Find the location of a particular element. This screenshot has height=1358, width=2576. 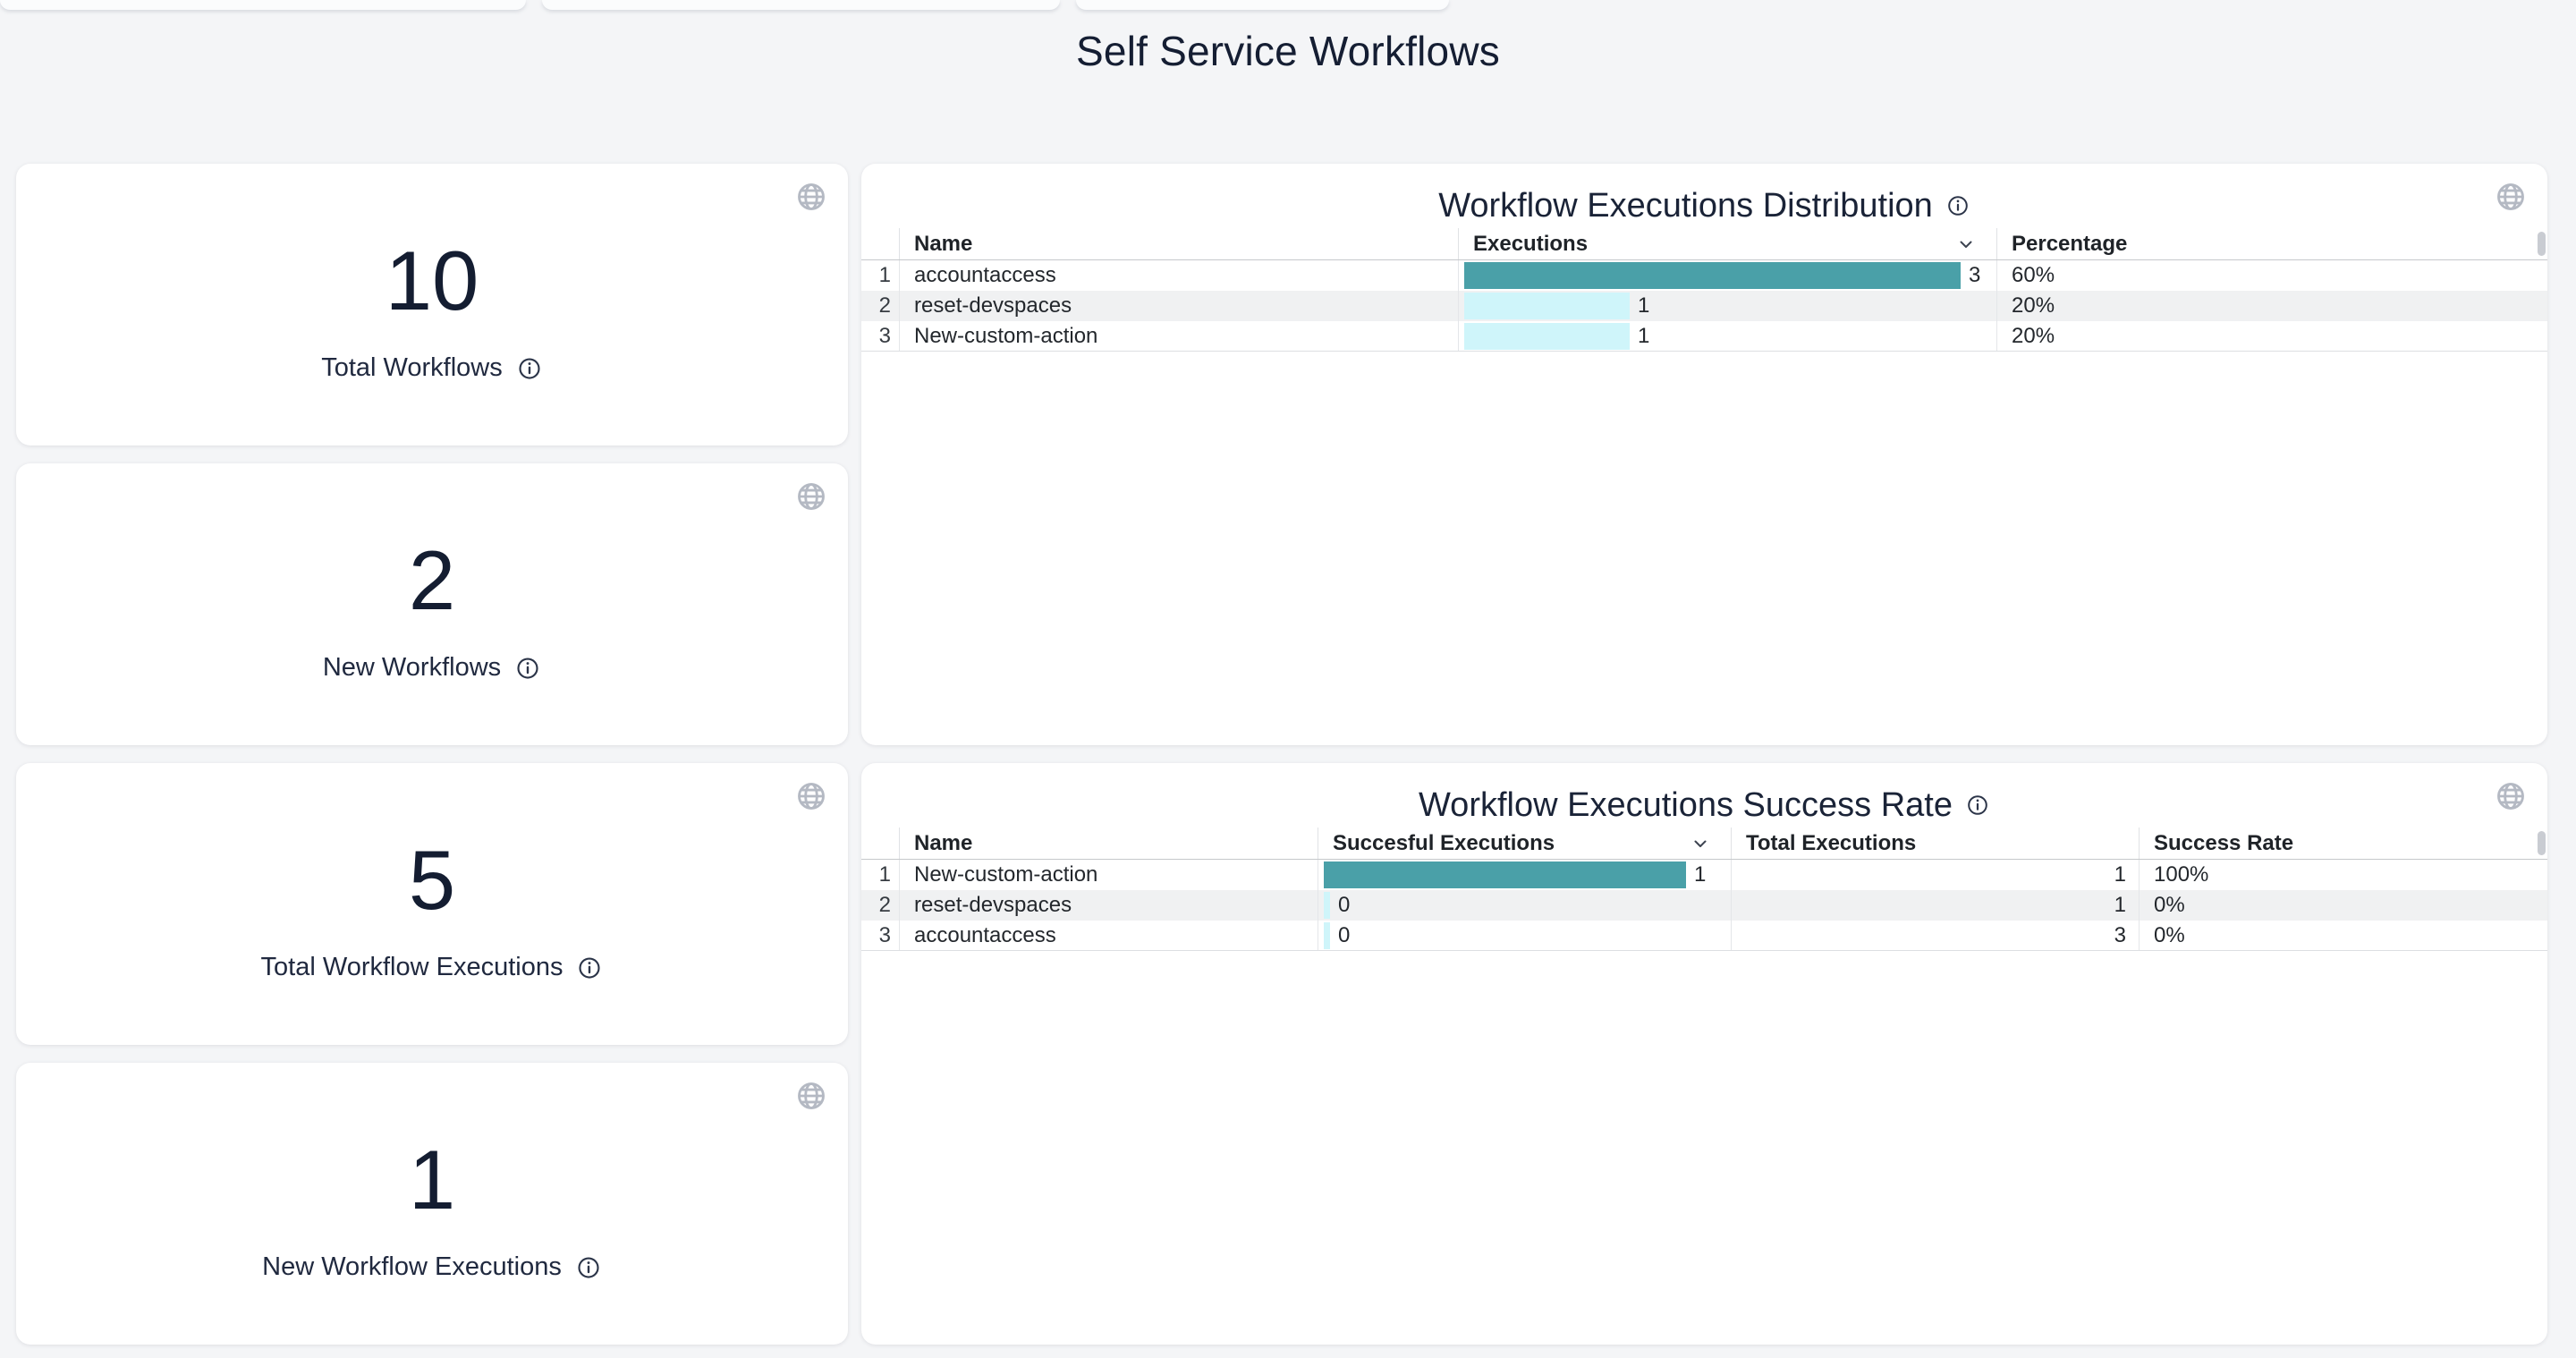

table-title: Workflow Executions Success Rate is located at coordinates (1686, 804).